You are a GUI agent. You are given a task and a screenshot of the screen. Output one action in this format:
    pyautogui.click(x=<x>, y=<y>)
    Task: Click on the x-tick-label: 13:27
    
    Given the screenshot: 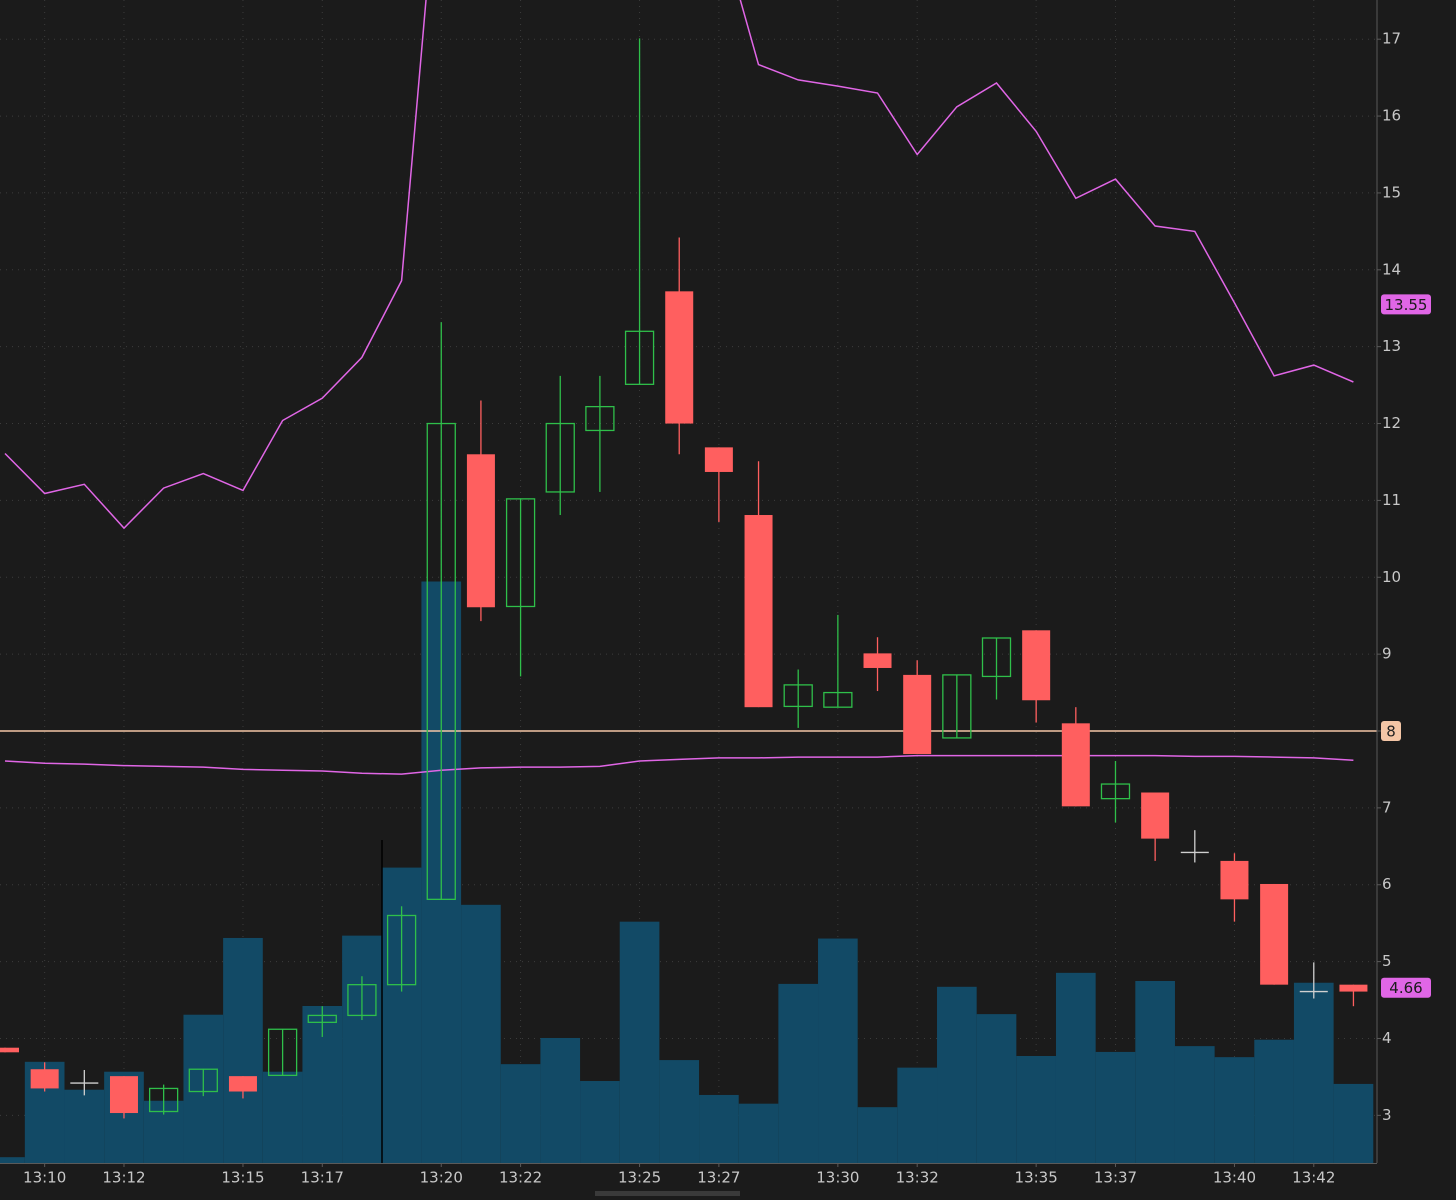 What is the action you would take?
    pyautogui.click(x=718, y=1178)
    